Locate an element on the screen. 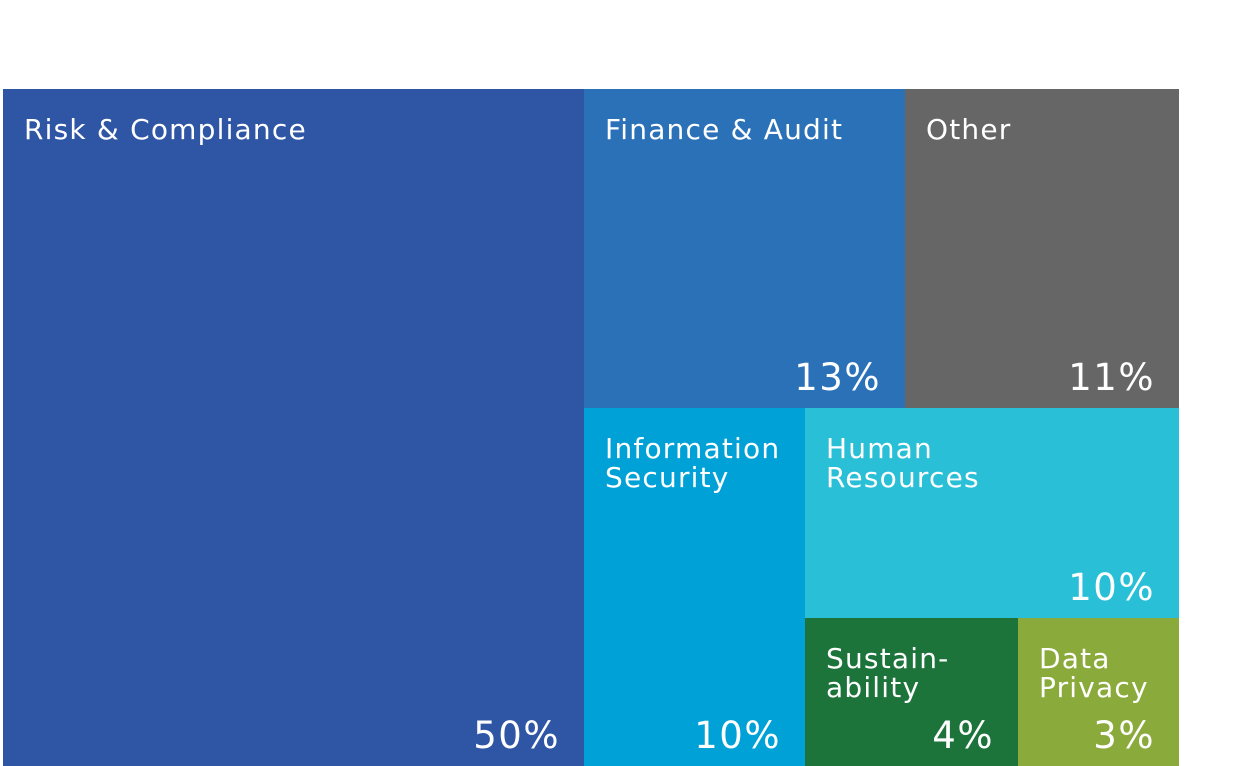  tile-human-resources: Human Resources 10% is located at coordinates (992, 513).